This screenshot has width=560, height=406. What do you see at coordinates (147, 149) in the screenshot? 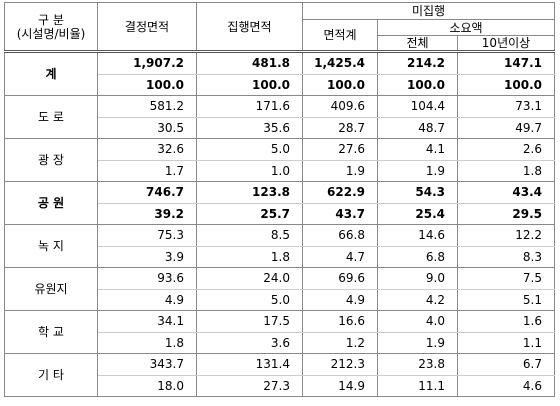
I see `area-cell: 32.6` at bounding box center [147, 149].